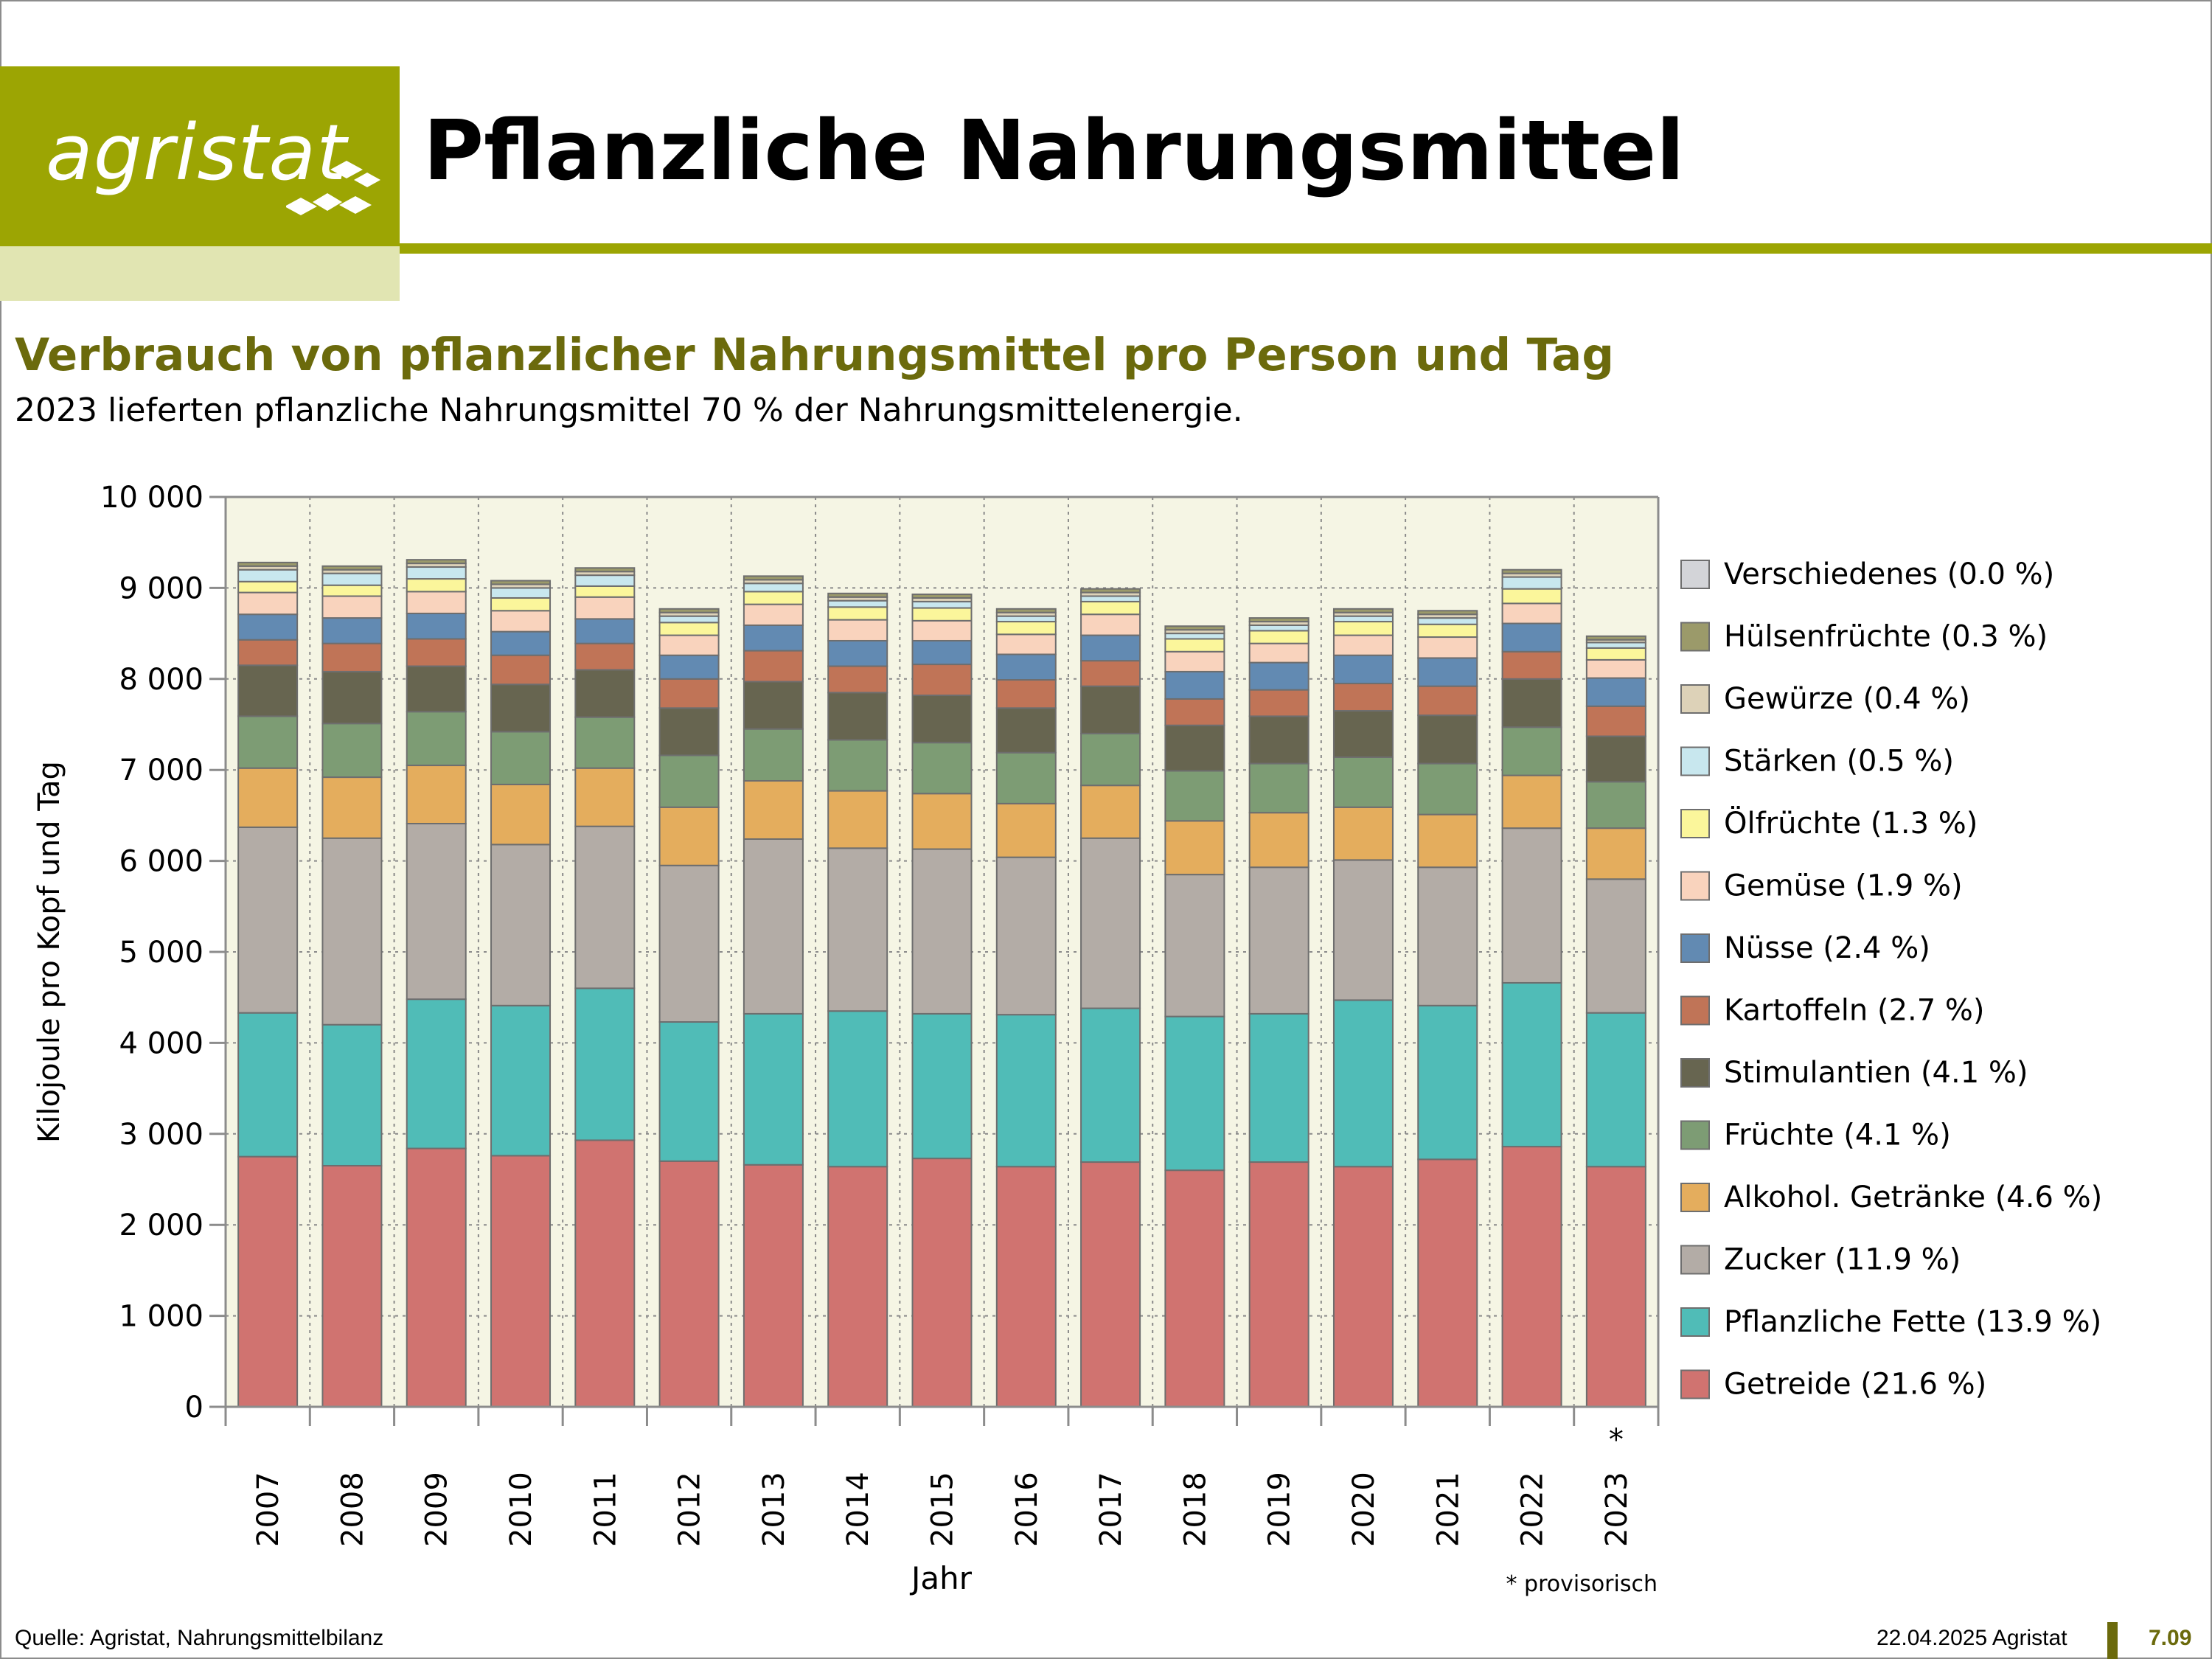 The image size is (2212, 1659). Describe the element at coordinates (1827, 948) in the screenshot. I see `legend-label: Nüsse (2.4 %)` at that location.